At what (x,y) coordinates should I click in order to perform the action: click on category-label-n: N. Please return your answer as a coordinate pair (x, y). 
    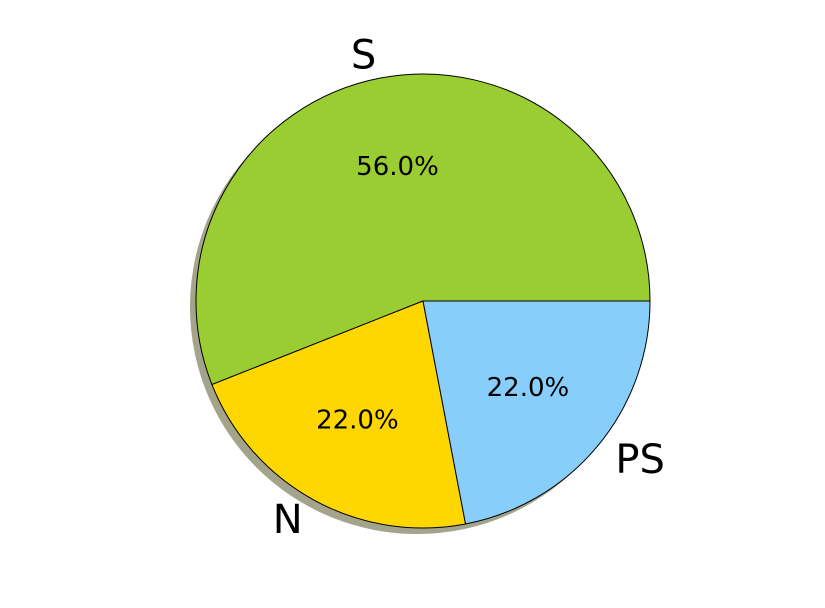
    Looking at the image, I should click on (288, 520).